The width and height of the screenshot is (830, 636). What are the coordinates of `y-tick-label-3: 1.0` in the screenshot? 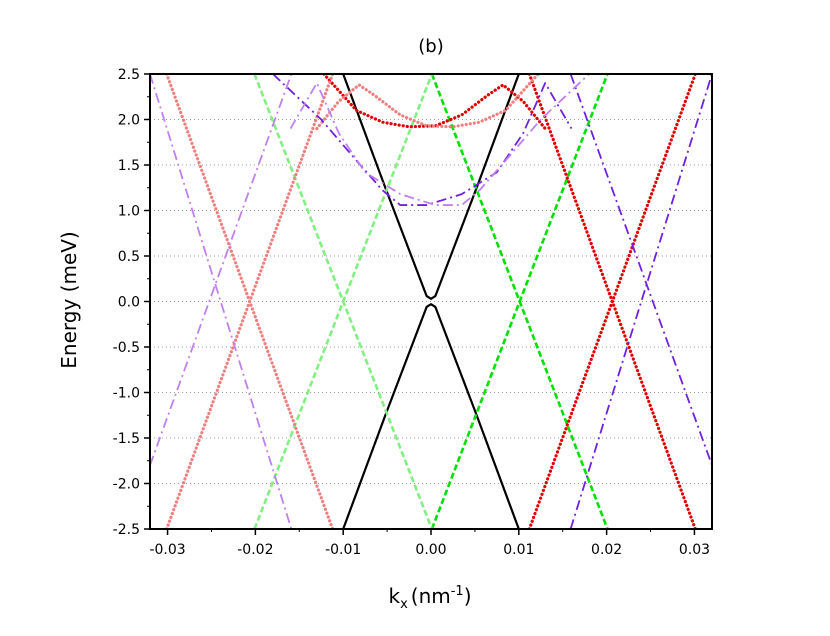 It's located at (129, 212).